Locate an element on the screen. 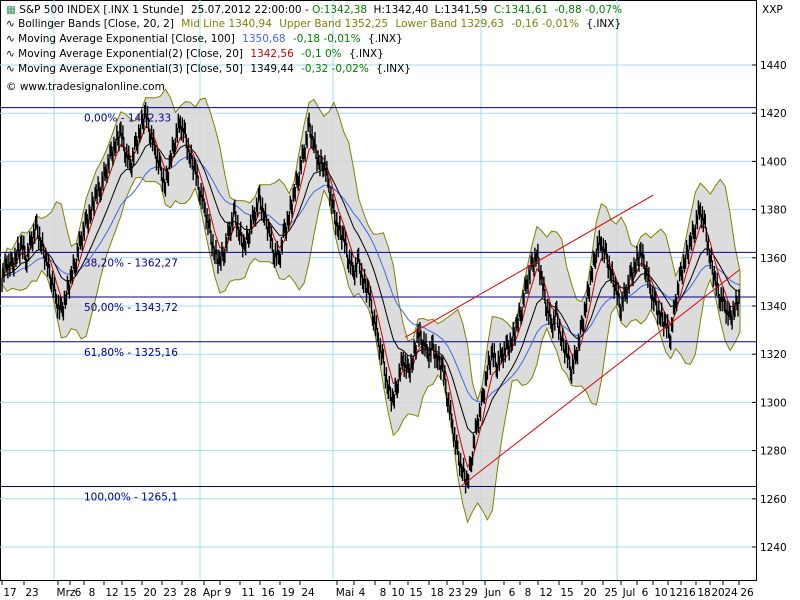  instrument-icon: ▦ is located at coordinates (11, 10).